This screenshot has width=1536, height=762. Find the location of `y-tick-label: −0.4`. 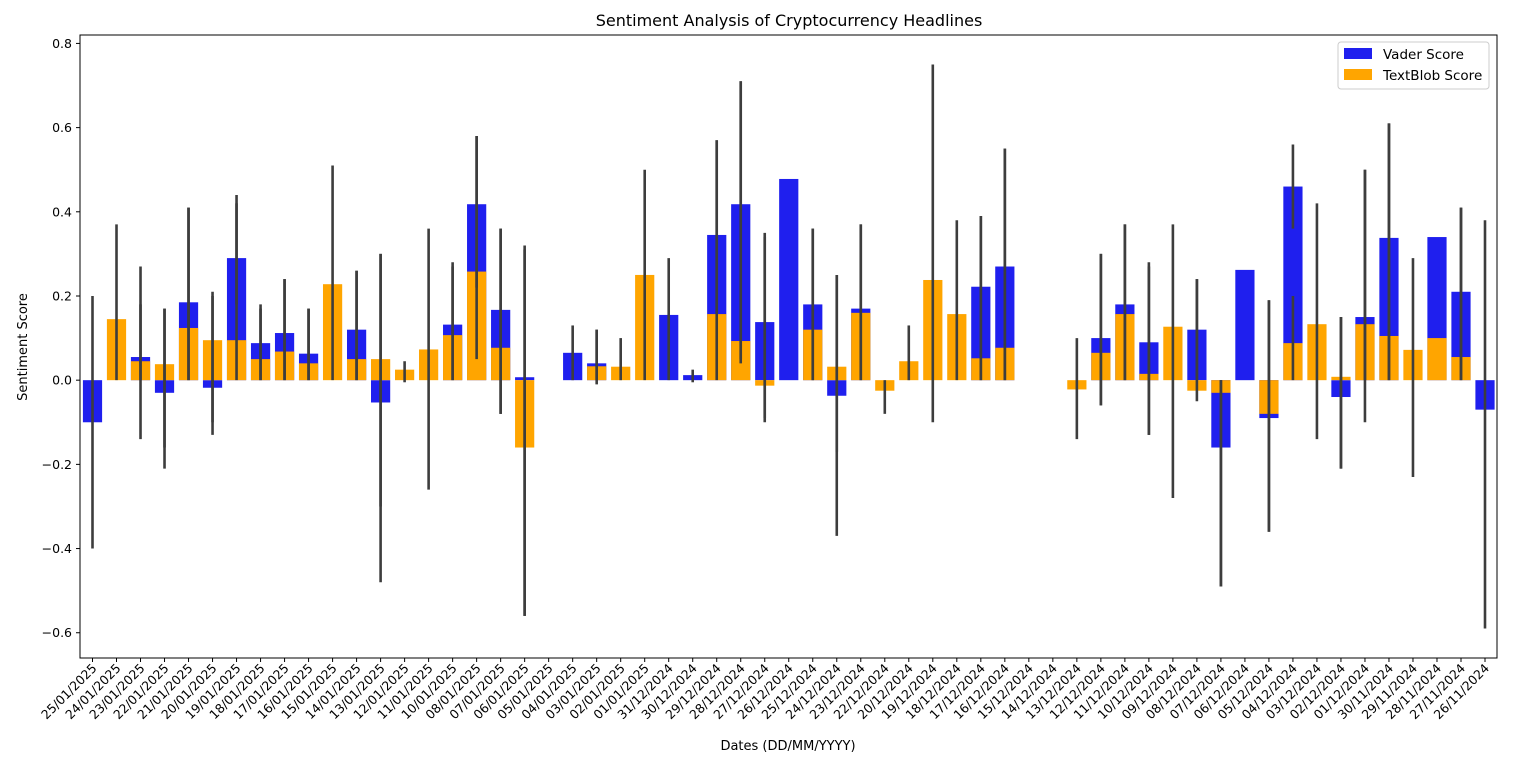

y-tick-label: −0.4 is located at coordinates (57, 548).